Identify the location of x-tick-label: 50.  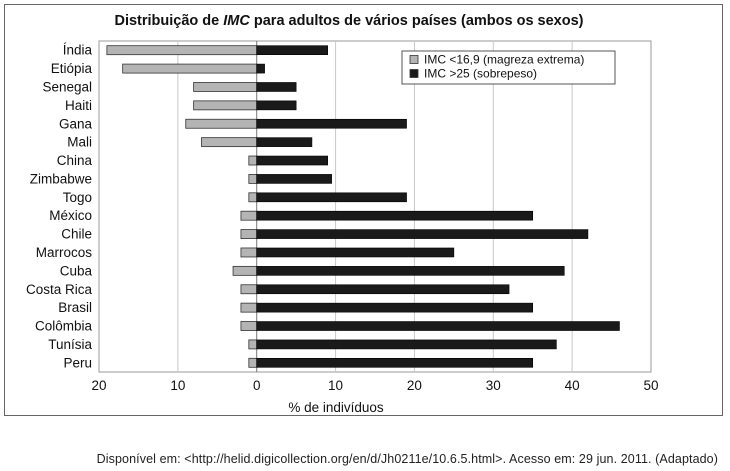
(650, 385).